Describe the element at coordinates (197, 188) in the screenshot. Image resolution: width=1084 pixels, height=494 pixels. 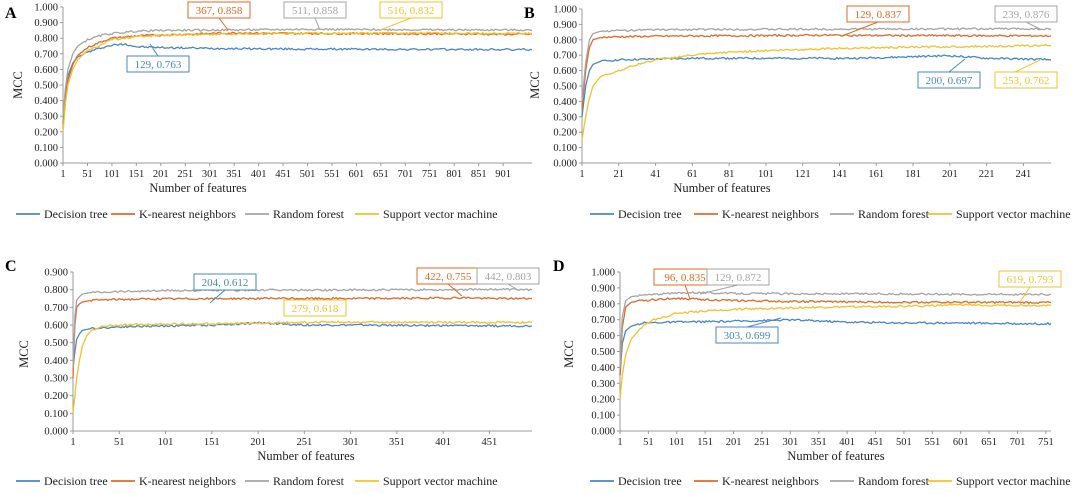
I see `panel-a-x-axis-title: Number of features` at that location.